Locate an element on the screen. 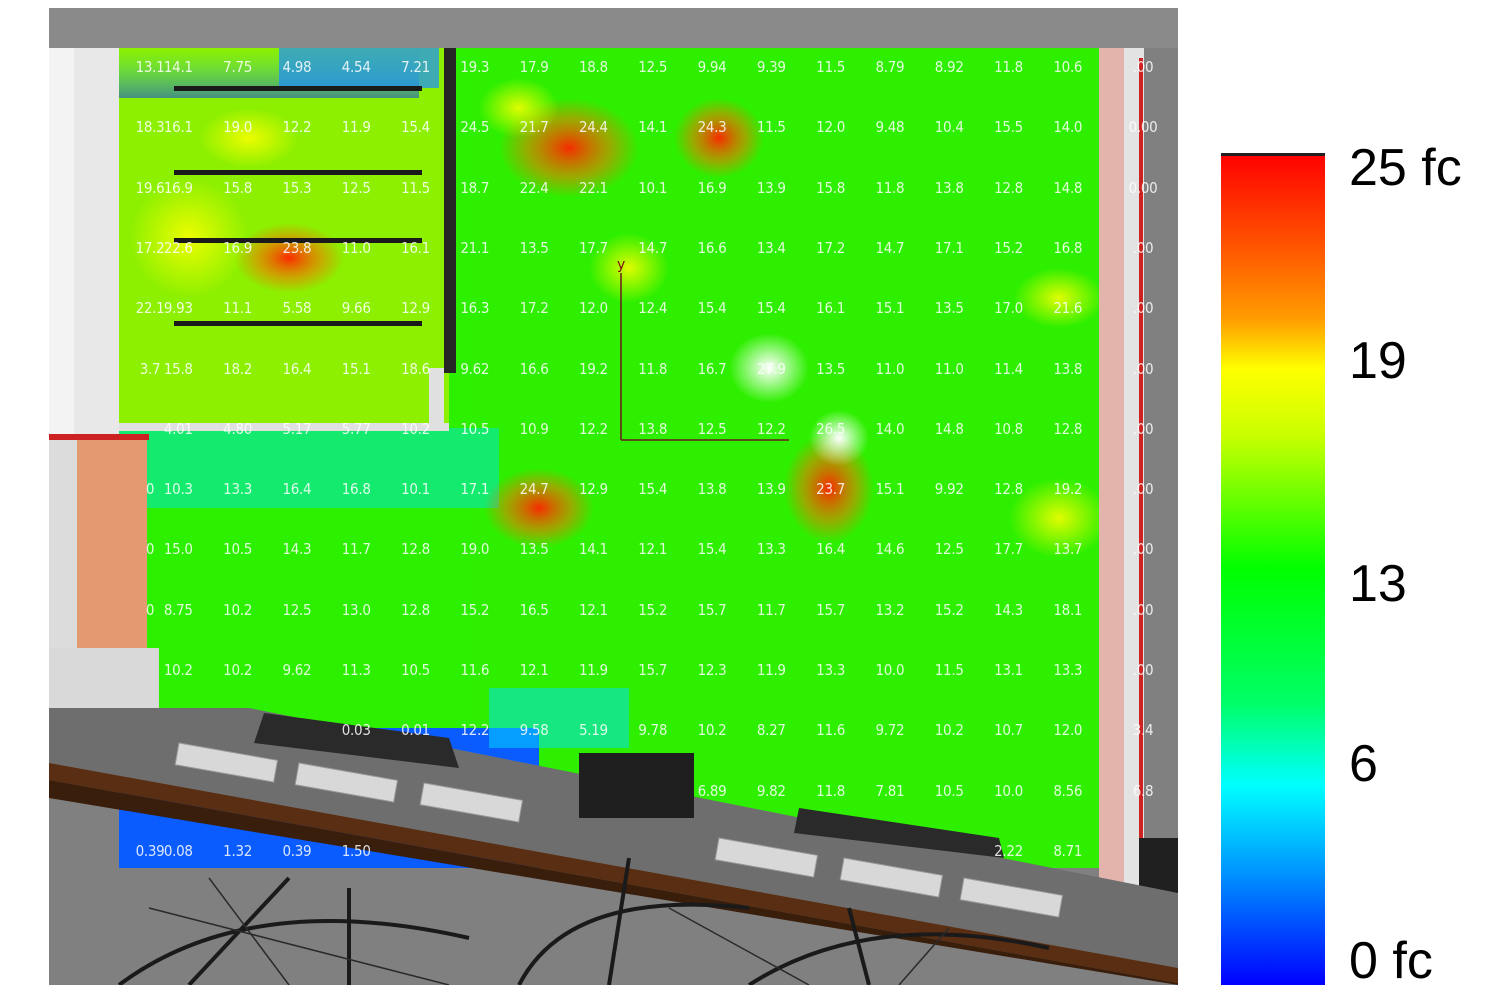 This screenshot has height=990, width=1505. grid-value: 15.4 is located at coordinates (771, 308).